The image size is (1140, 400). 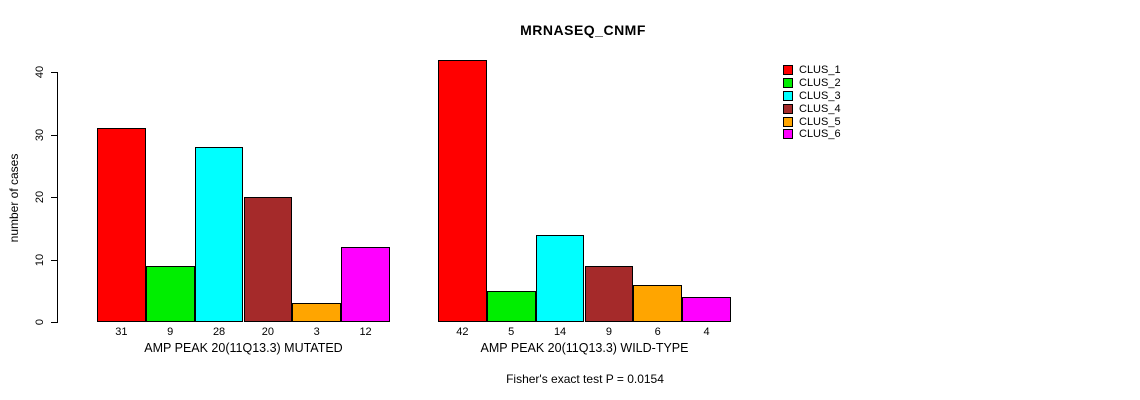 What do you see at coordinates (560, 332) in the screenshot?
I see `bar-value-label-clus_3-wildtype: 14` at bounding box center [560, 332].